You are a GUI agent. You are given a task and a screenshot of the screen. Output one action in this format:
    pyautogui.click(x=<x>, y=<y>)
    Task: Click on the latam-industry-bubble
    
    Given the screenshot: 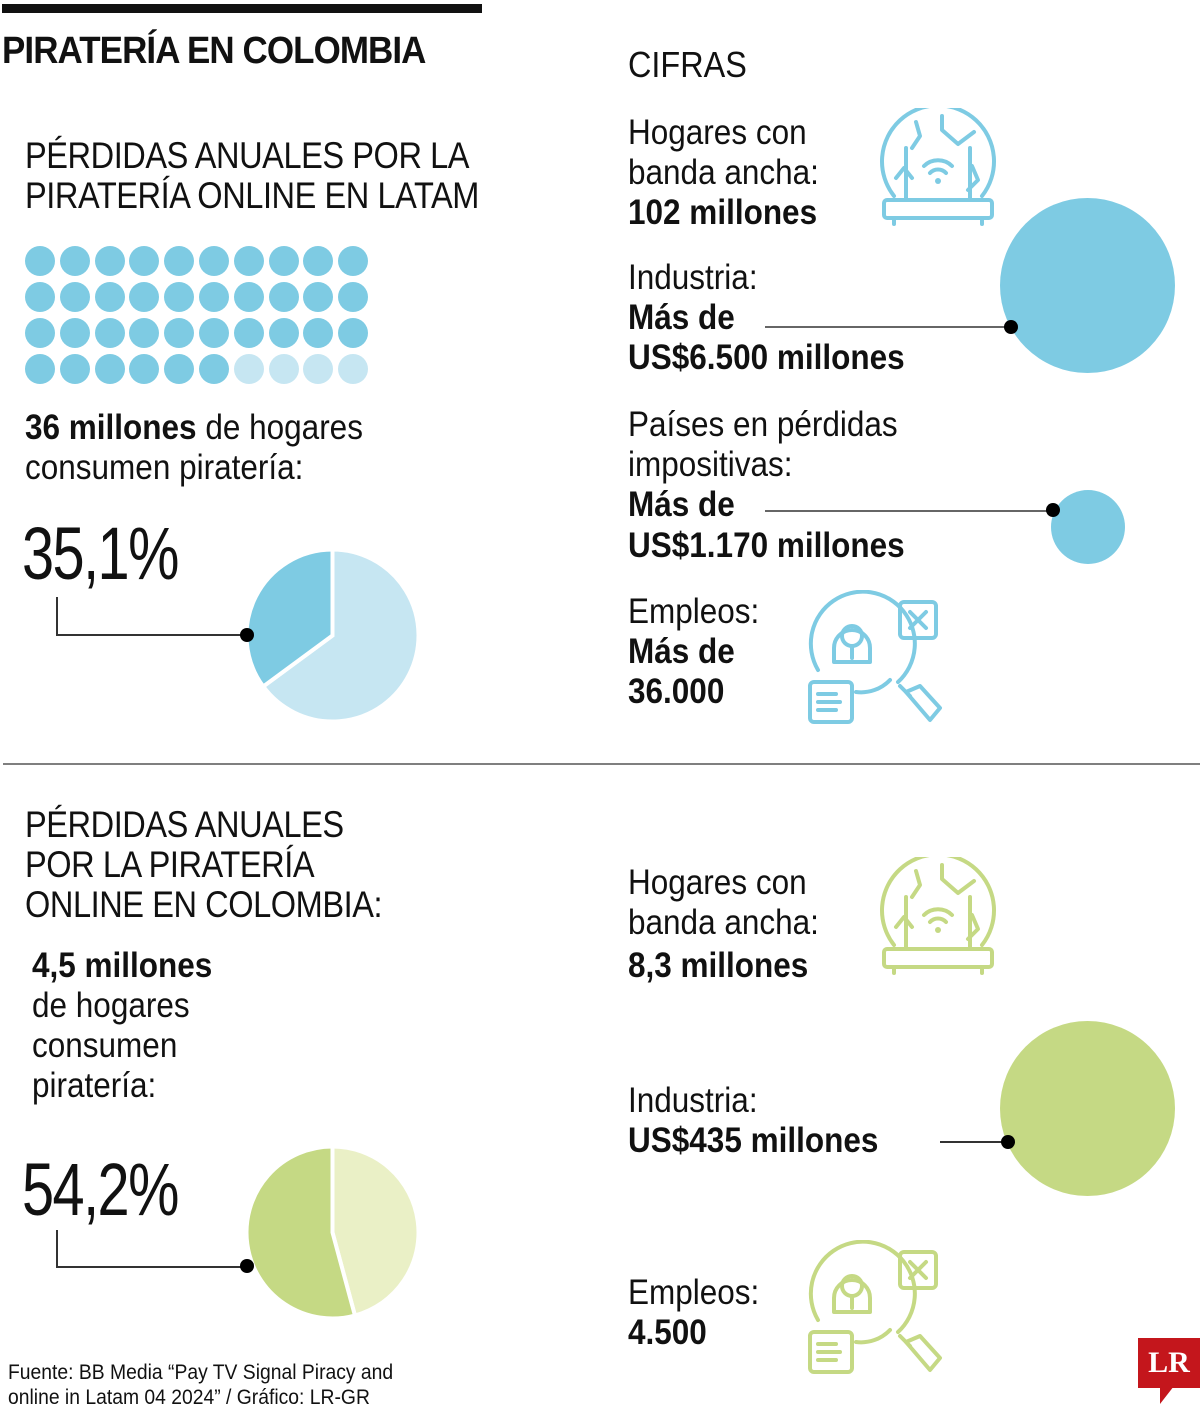 What is the action you would take?
    pyautogui.click(x=1087, y=285)
    